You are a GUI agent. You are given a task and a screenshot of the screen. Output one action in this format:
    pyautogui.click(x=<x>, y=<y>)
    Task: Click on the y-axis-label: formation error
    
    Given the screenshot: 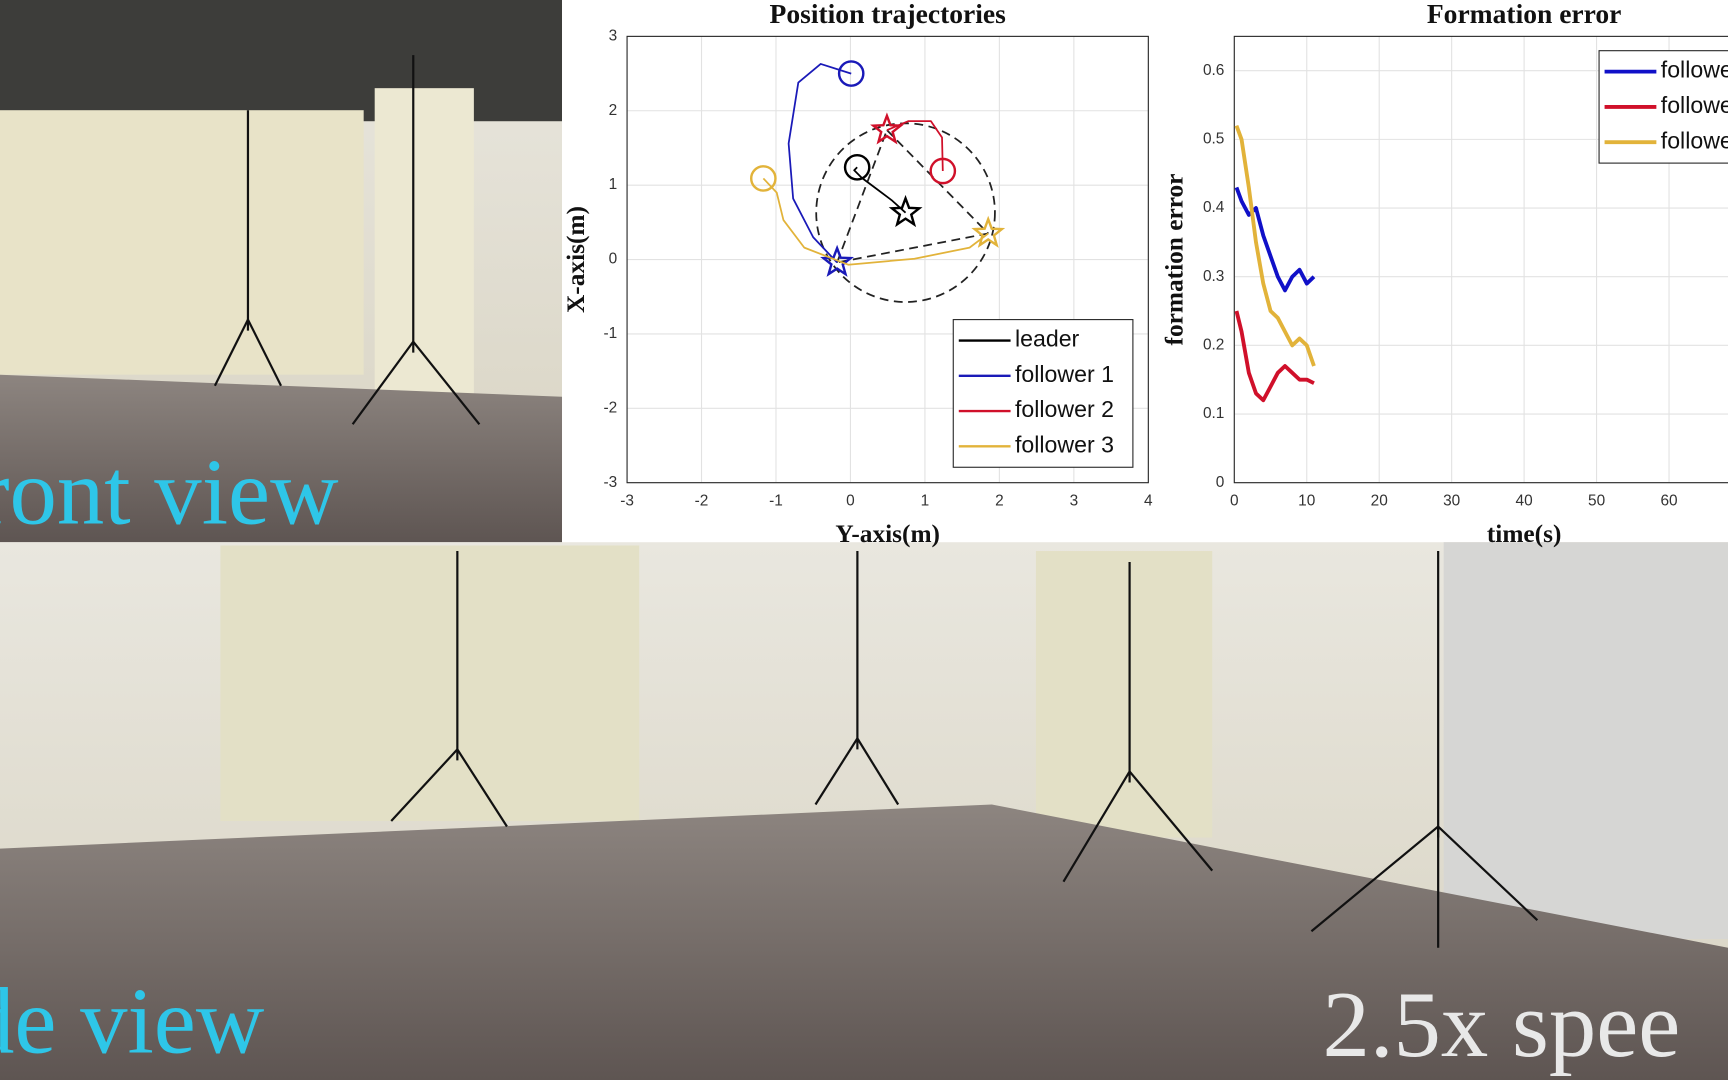 What is the action you would take?
    pyautogui.click(x=1174, y=260)
    